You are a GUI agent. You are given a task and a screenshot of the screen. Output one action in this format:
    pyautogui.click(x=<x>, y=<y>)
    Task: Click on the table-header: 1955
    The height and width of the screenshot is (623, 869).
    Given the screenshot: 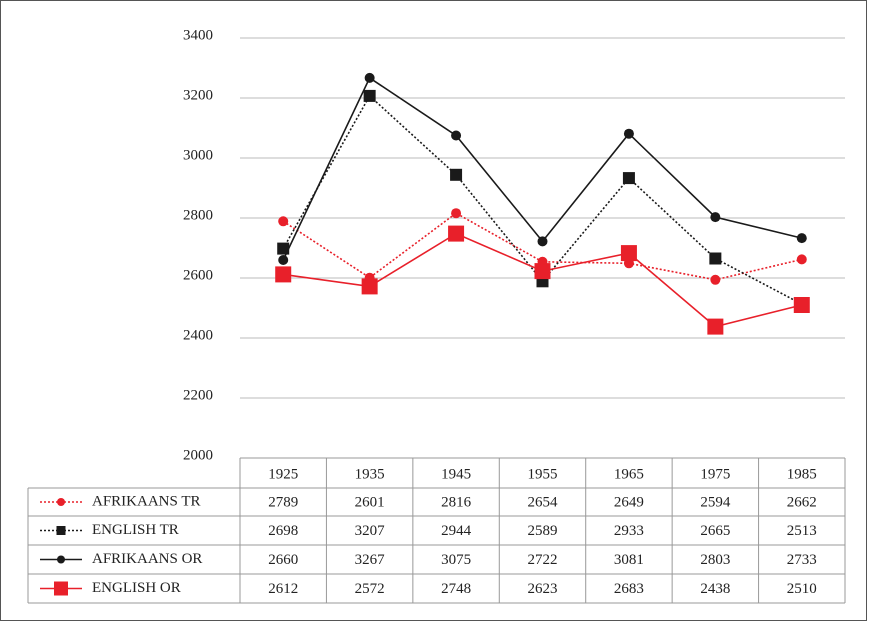 What is the action you would take?
    pyautogui.click(x=543, y=474)
    